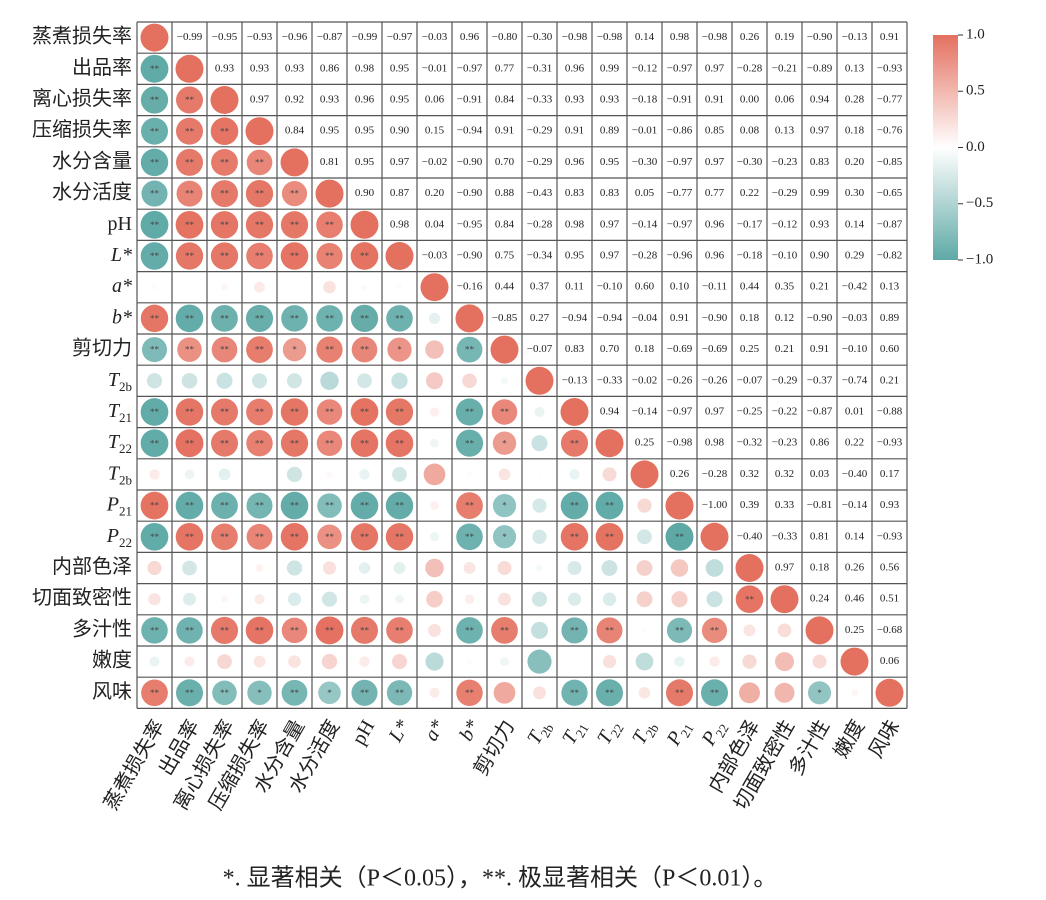  Describe the element at coordinates (820, 568) in the screenshot. I see `value-label: 0.18` at that location.